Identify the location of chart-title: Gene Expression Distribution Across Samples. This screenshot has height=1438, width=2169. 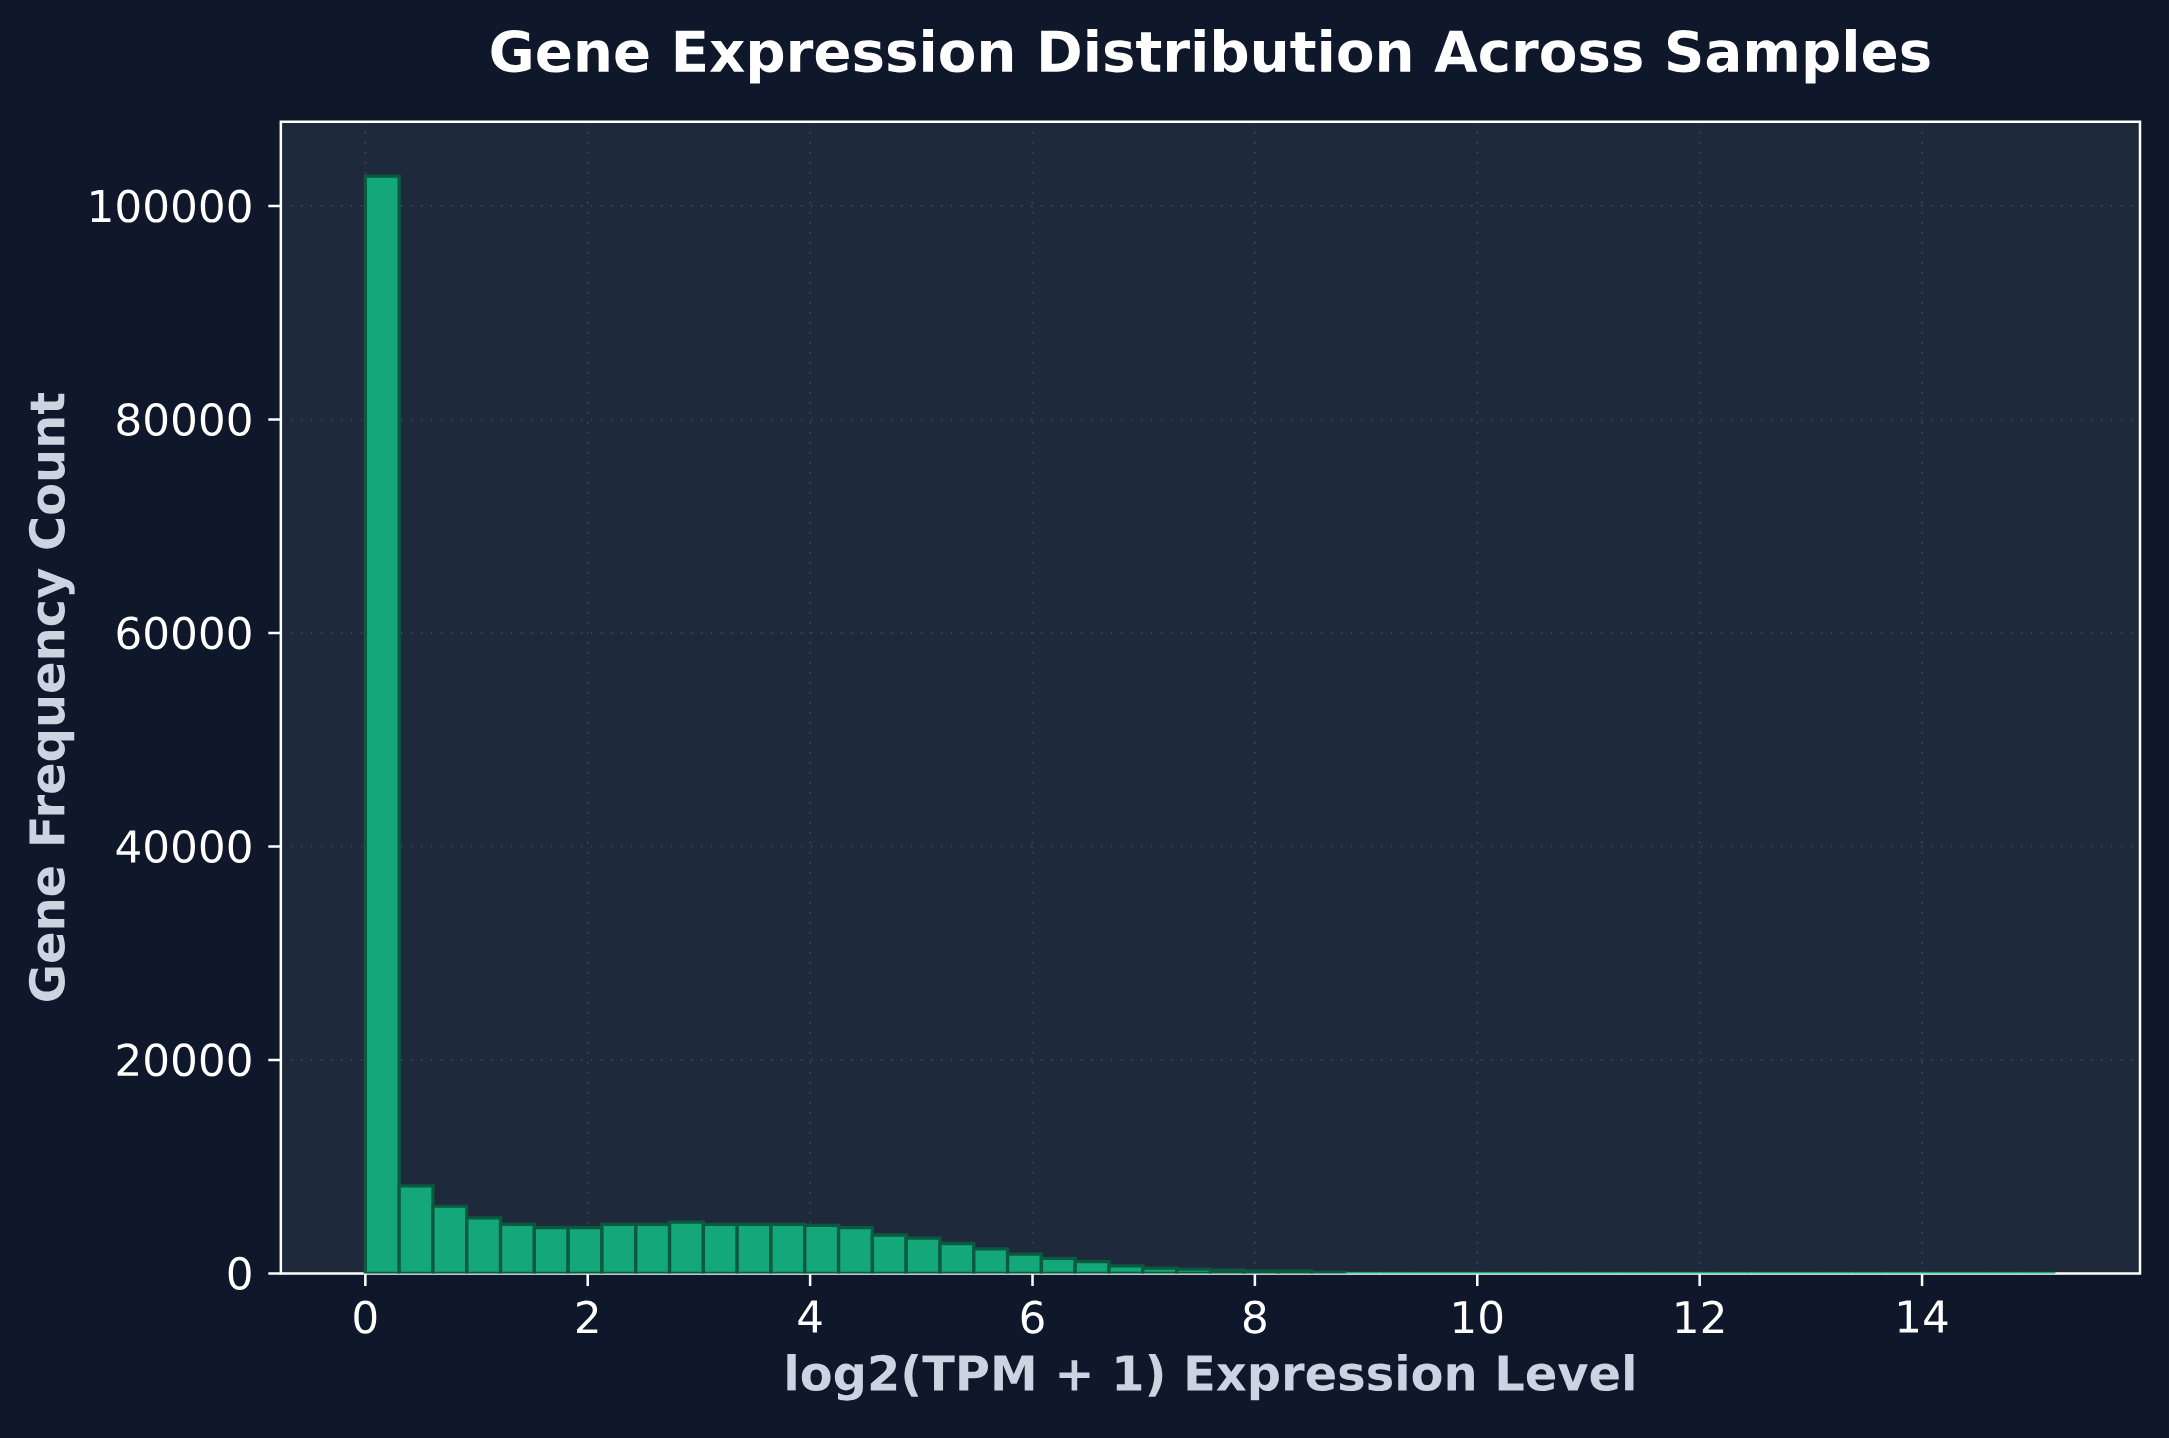
(1210, 56).